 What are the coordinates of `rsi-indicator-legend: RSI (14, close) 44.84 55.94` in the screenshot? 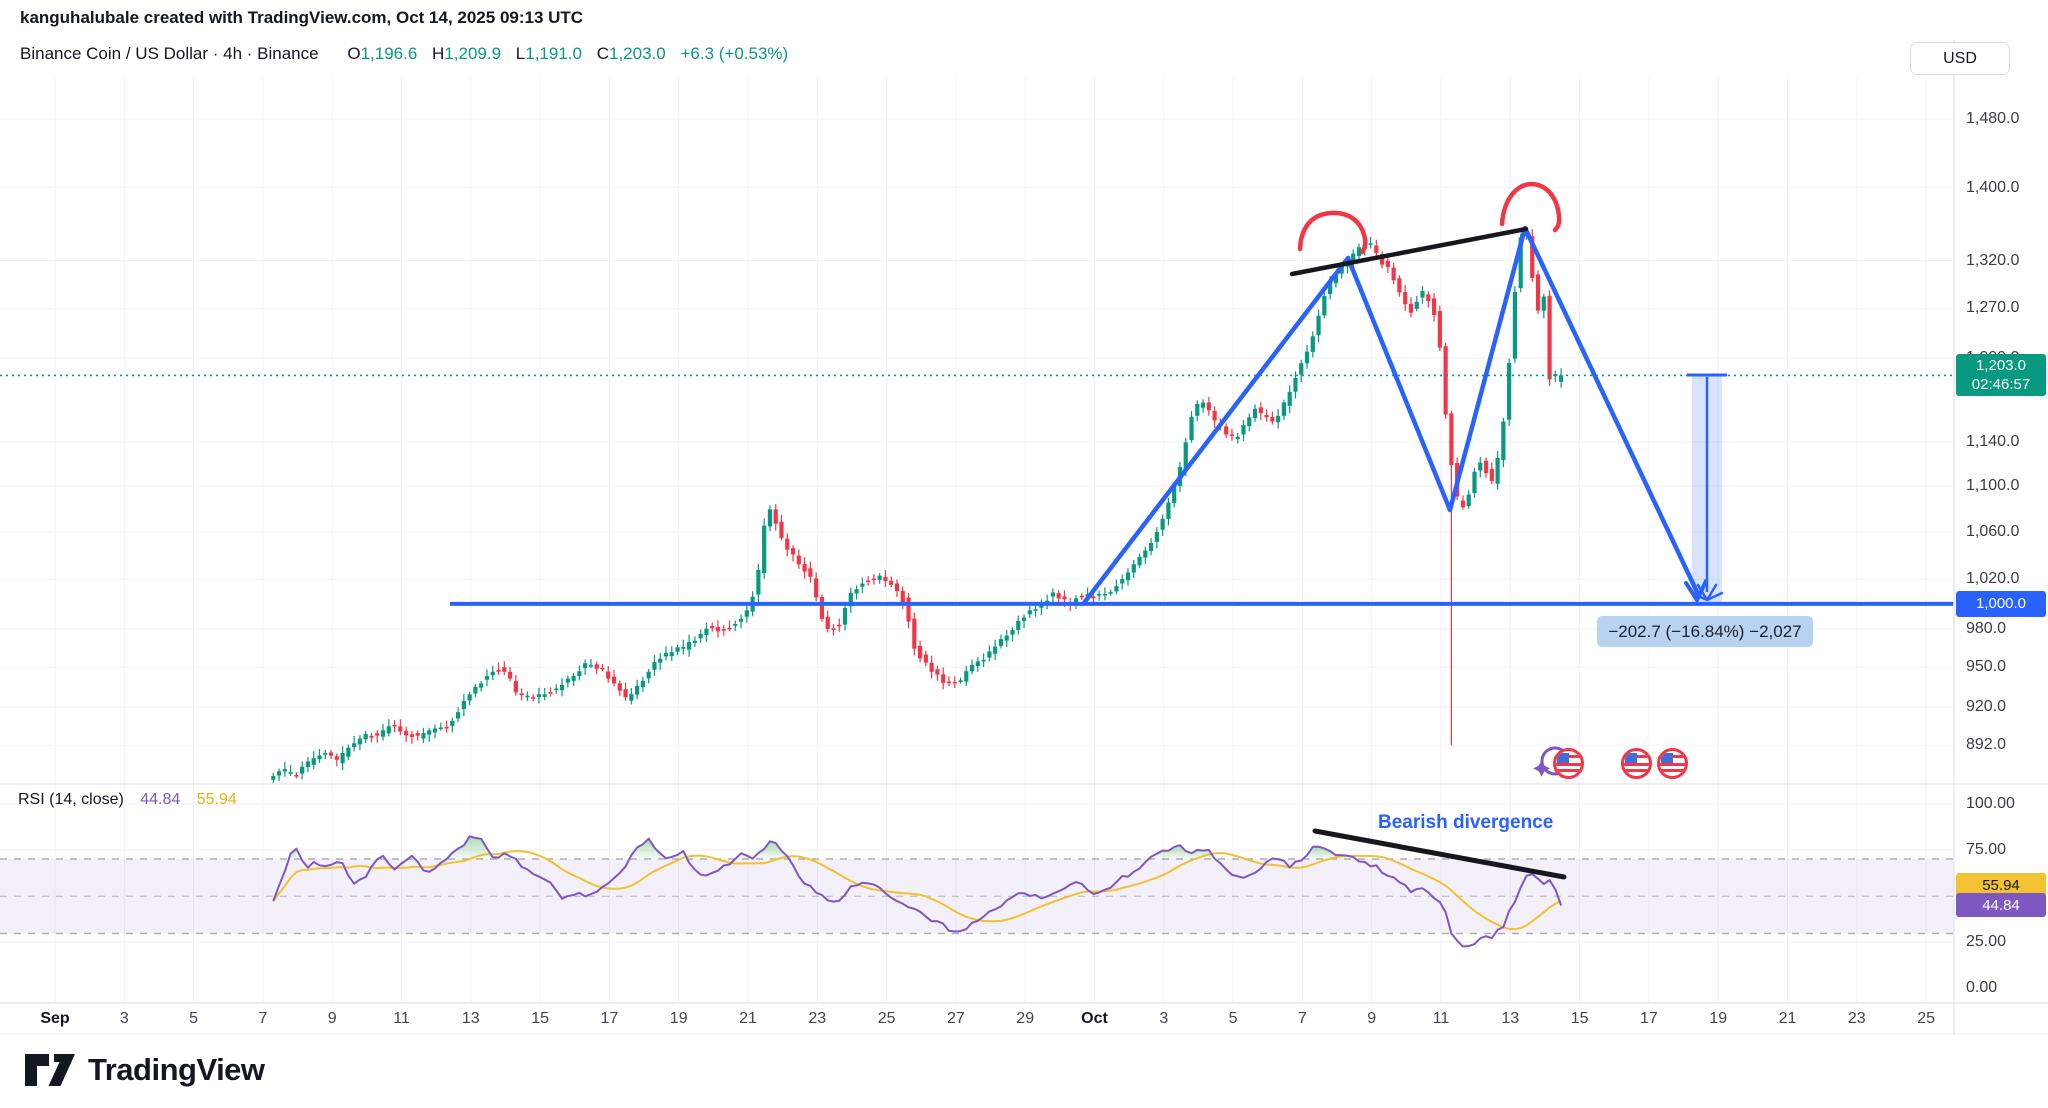 It's located at (127, 800).